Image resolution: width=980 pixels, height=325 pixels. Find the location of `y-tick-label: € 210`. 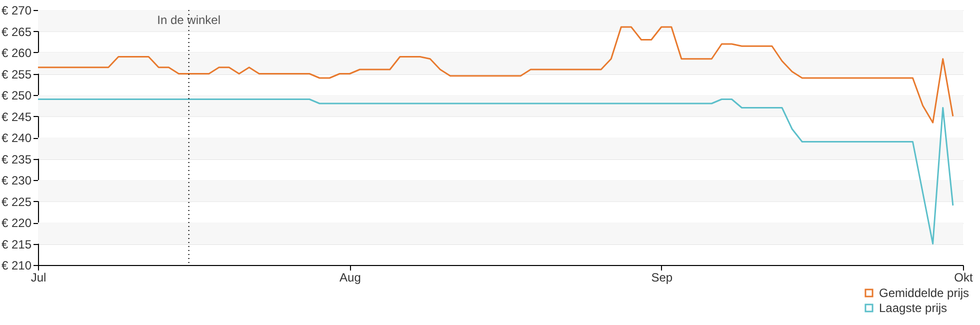

y-tick-label: € 210 is located at coordinates (16, 265).